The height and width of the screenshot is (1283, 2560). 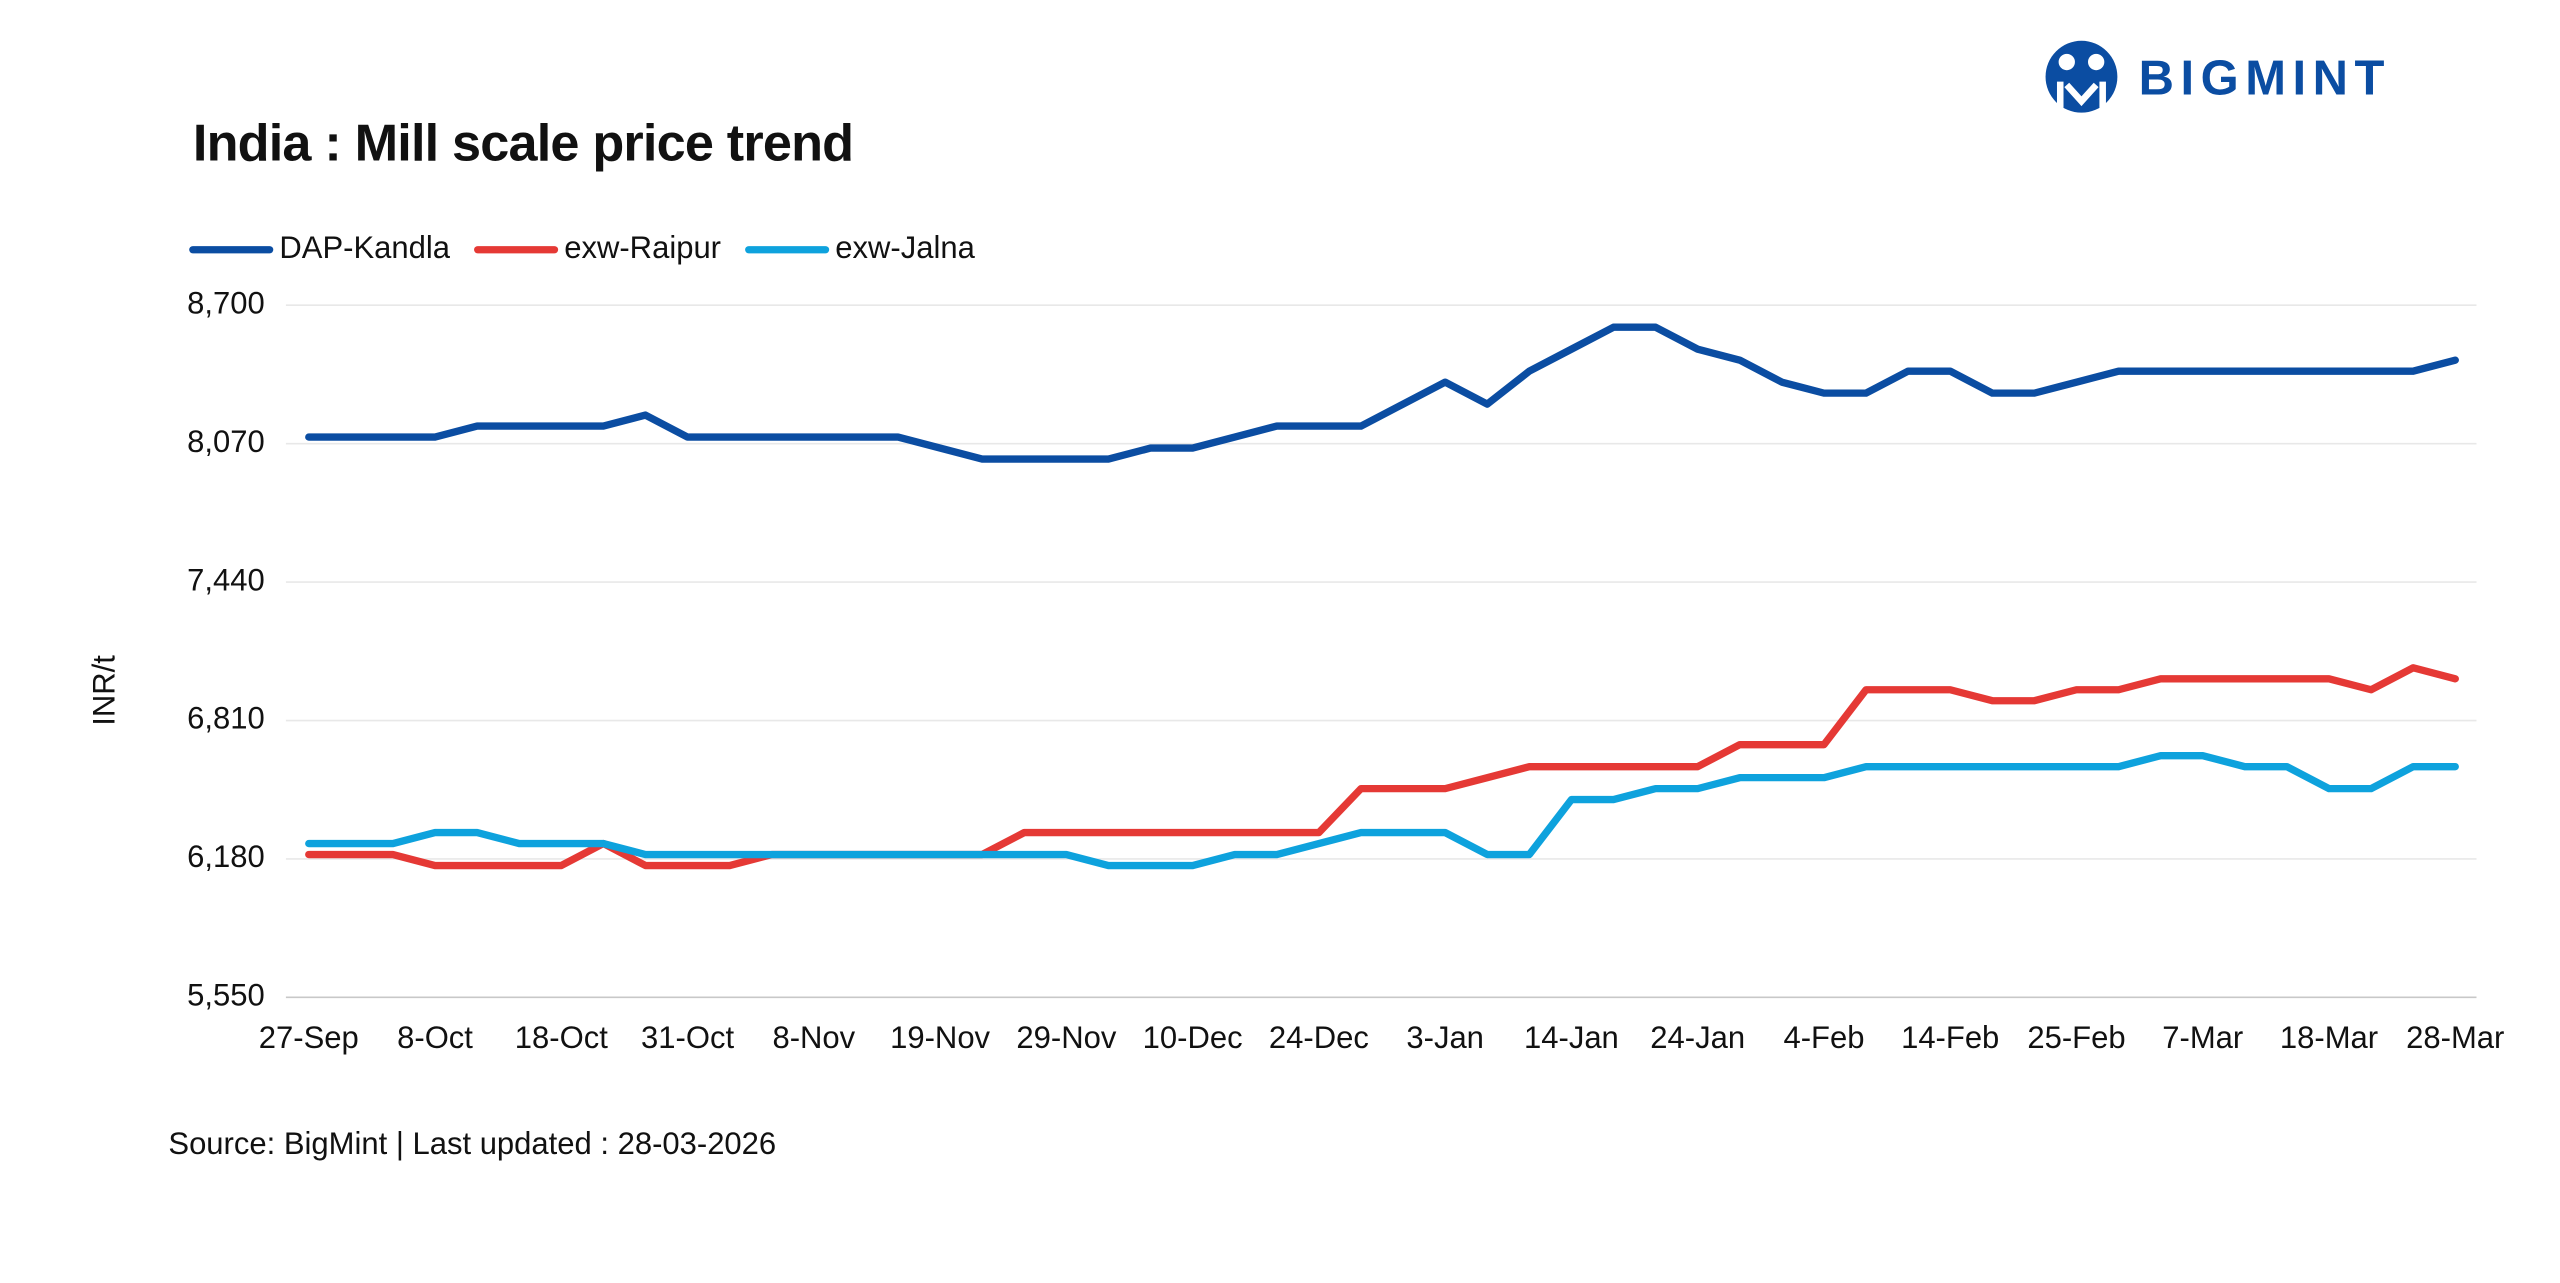 I want to click on legend-label: exw-Jalna, so click(x=905, y=247).